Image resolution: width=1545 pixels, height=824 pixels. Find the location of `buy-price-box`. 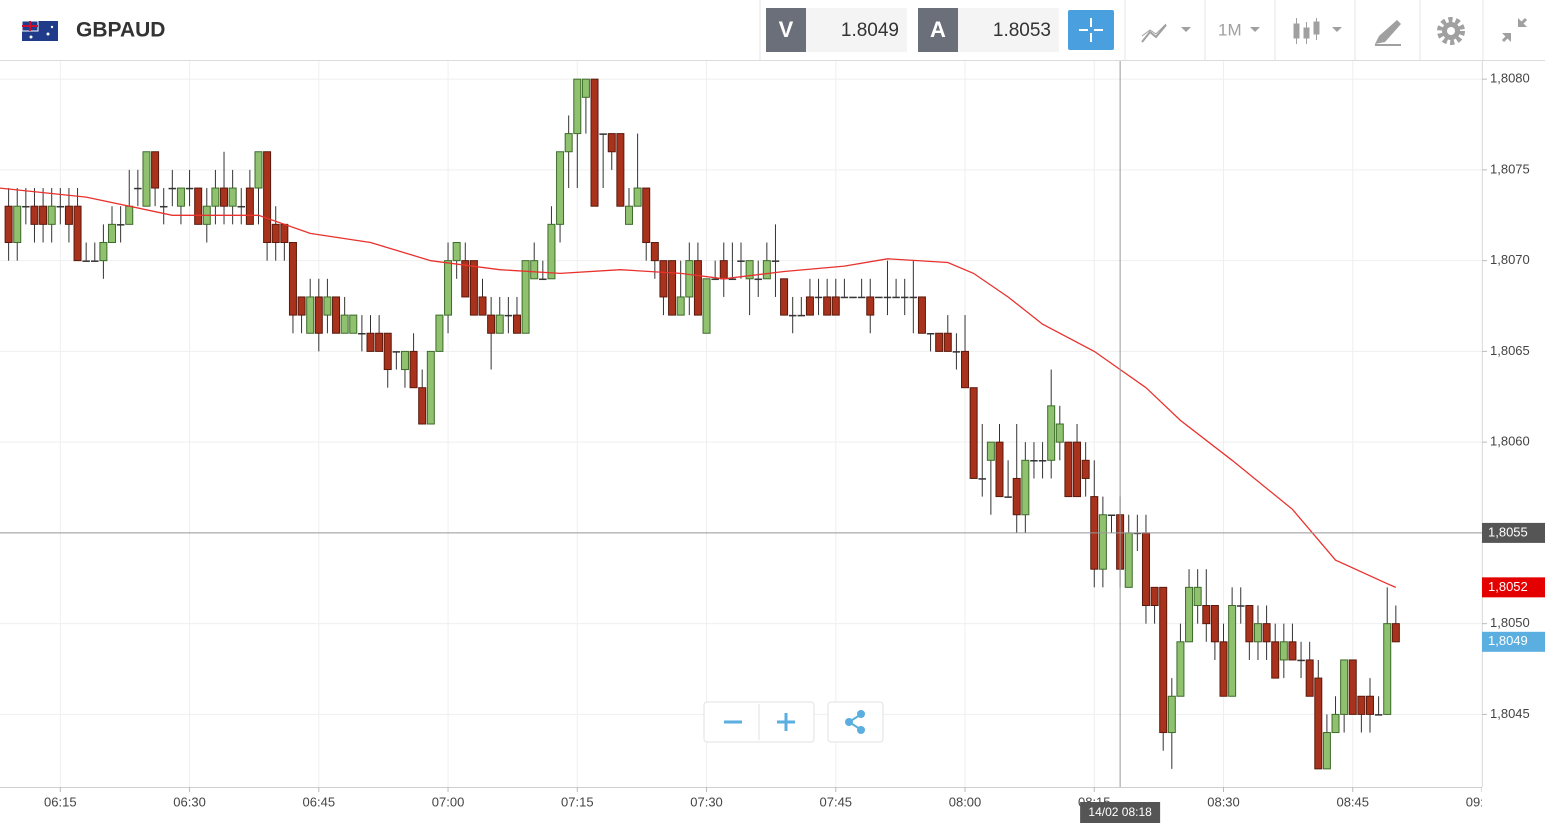

buy-price-box is located at coordinates (1008, 30).